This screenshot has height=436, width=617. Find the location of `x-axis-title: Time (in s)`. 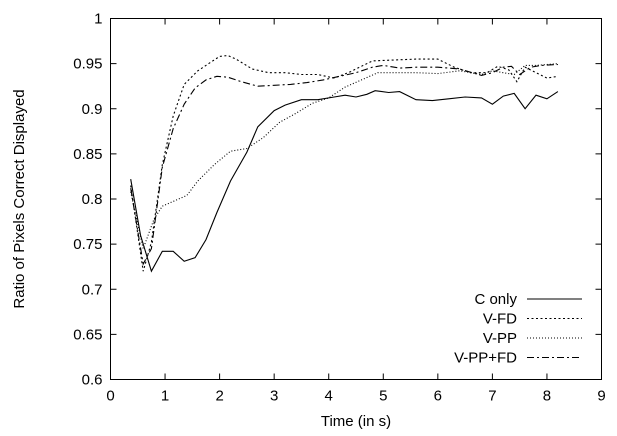

x-axis-title: Time (in s) is located at coordinates (356, 421).